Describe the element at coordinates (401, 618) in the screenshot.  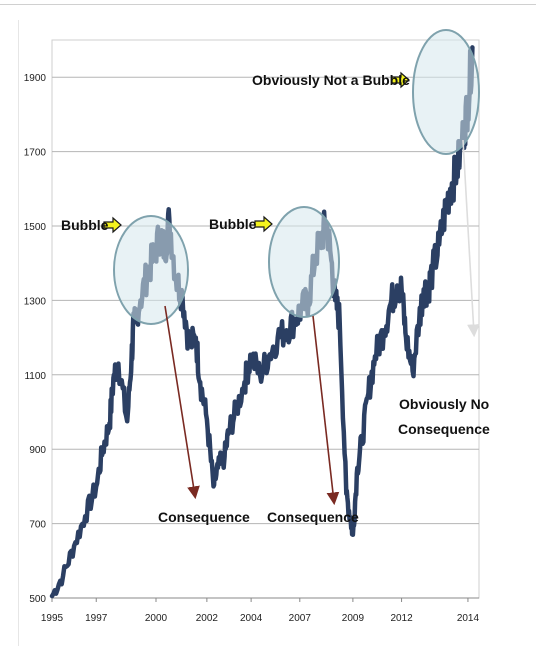
I see `x-tick-label: 2012` at that location.